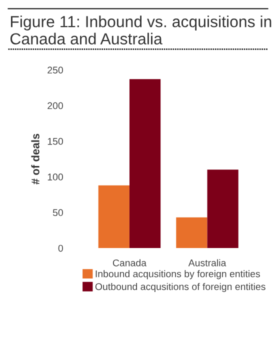  I want to click on legend-label: Outbound acqusitions of foreign entities, so click(180, 287).